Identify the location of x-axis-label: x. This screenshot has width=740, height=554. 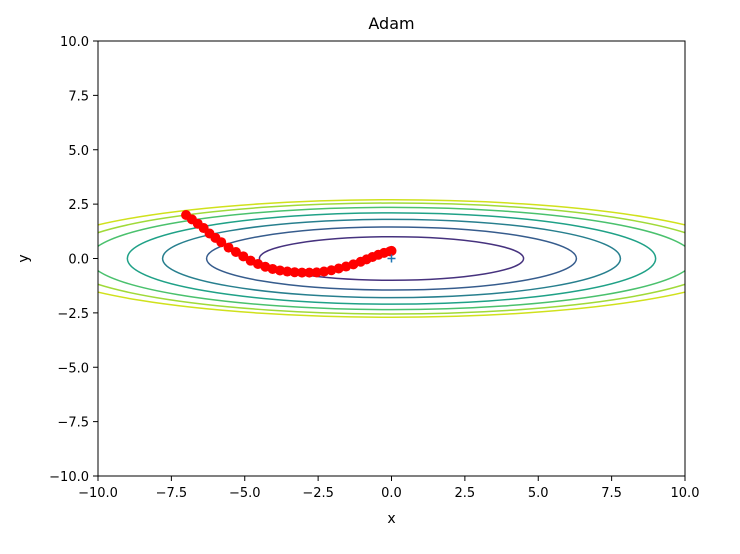
(391, 519).